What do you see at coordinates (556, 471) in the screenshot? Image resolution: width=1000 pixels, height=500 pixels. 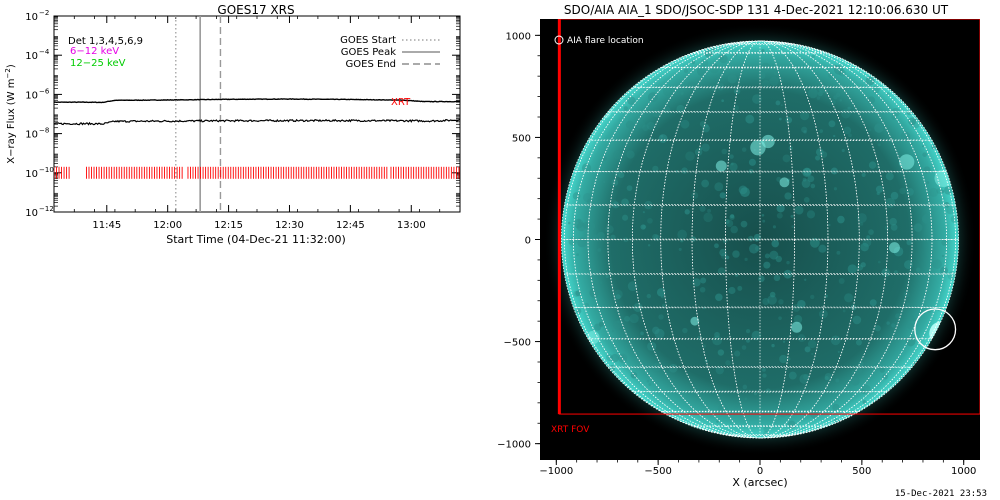 I see `aia-x-tick-label: −1000` at bounding box center [556, 471].